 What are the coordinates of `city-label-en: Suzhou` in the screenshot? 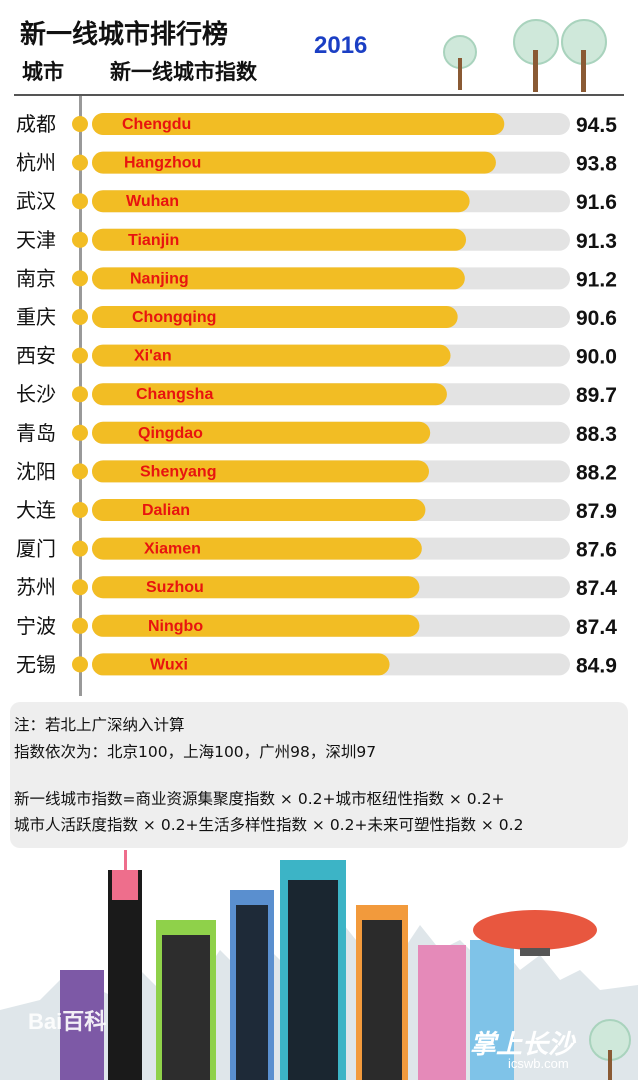 It's located at (175, 587).